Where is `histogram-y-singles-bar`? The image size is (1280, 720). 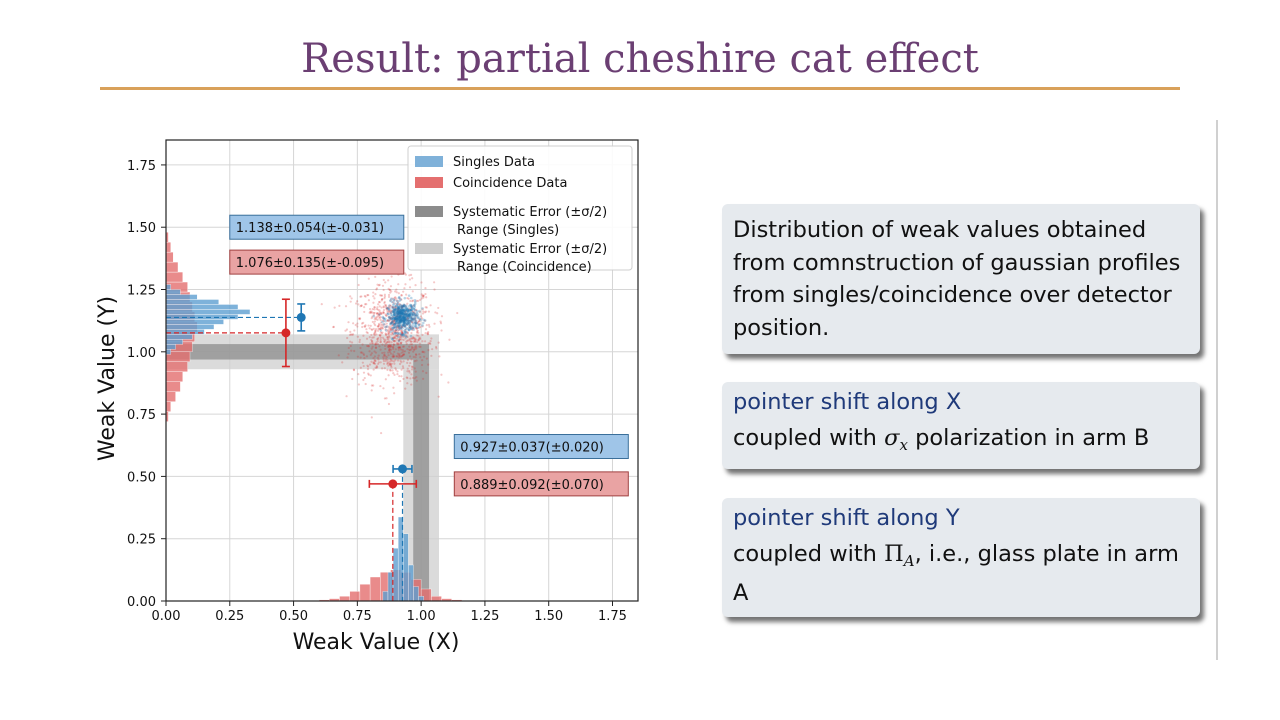
histogram-y-singles-bar is located at coordinates (173, 292).